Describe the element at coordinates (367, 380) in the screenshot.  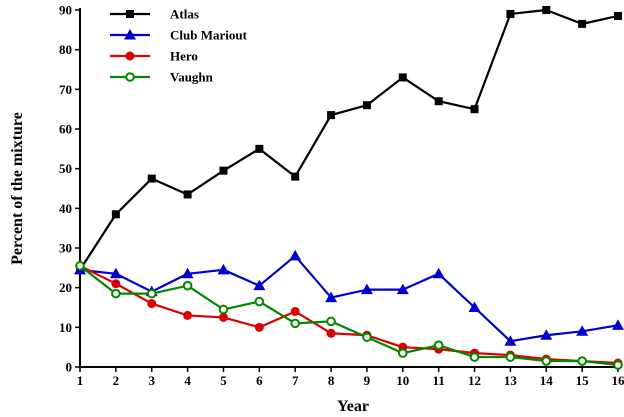
I see `x-tick-label: 9` at that location.